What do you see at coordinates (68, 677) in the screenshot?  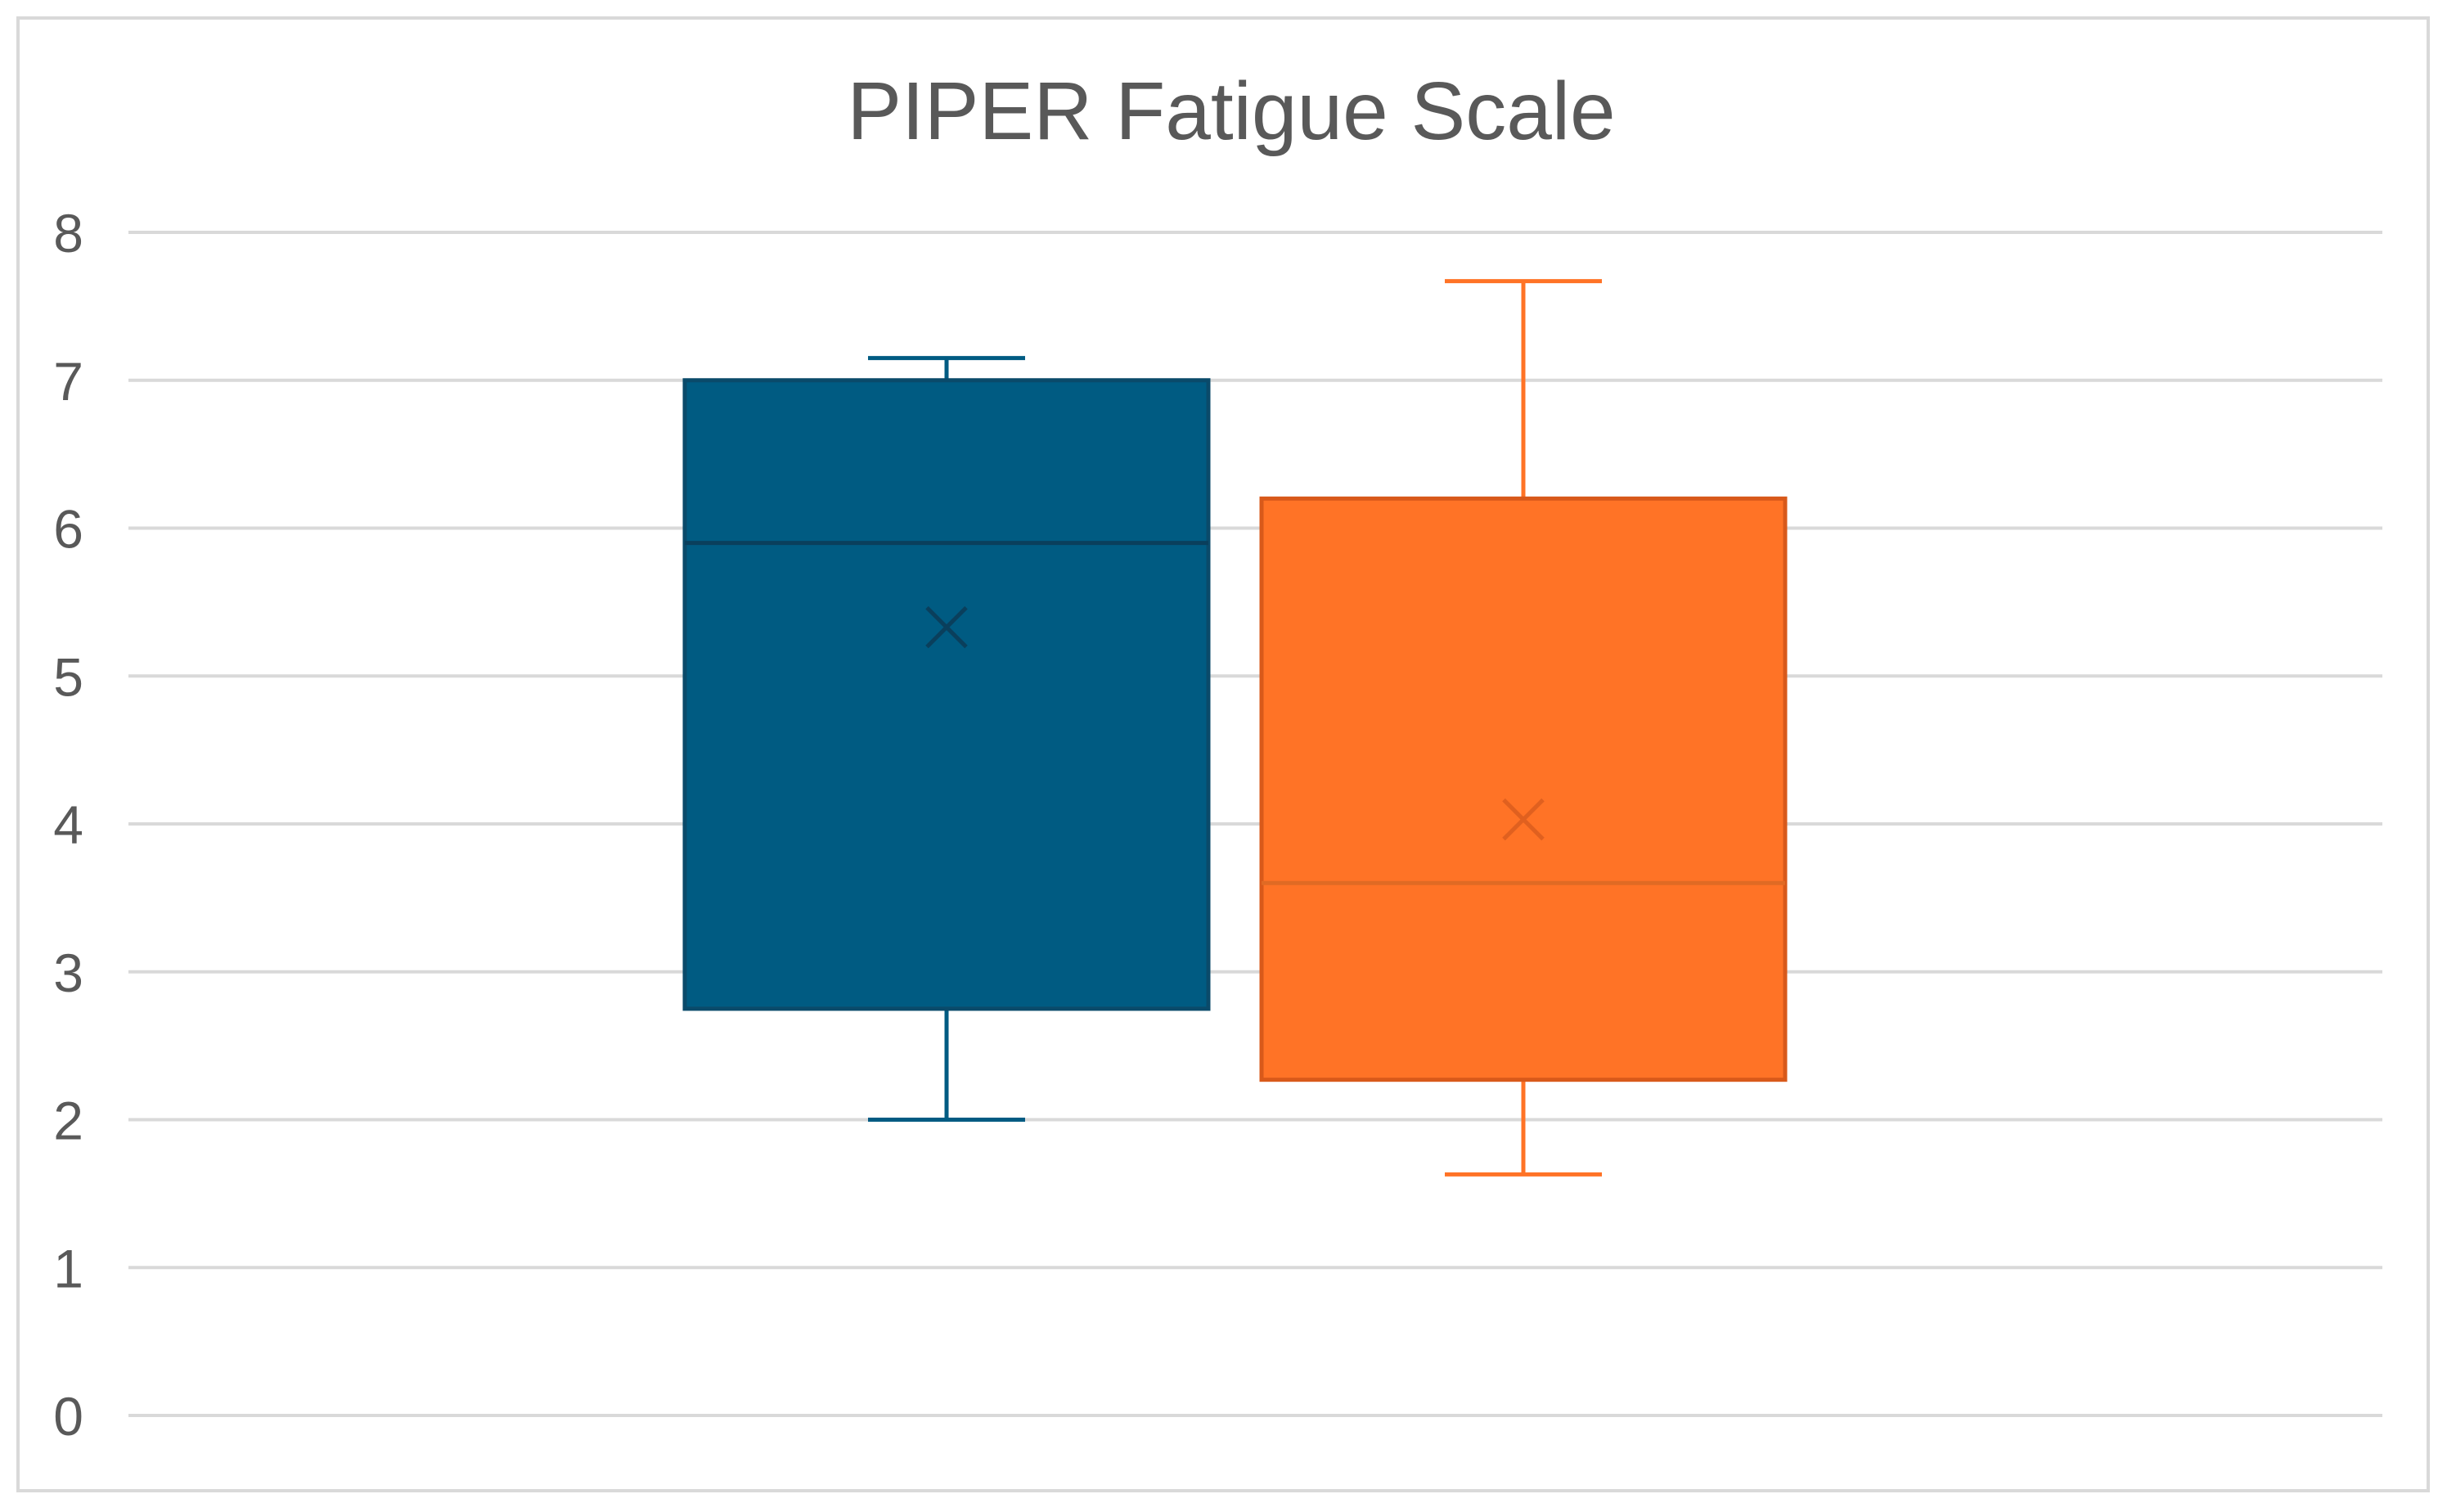 I see `y-tick-label: 5` at bounding box center [68, 677].